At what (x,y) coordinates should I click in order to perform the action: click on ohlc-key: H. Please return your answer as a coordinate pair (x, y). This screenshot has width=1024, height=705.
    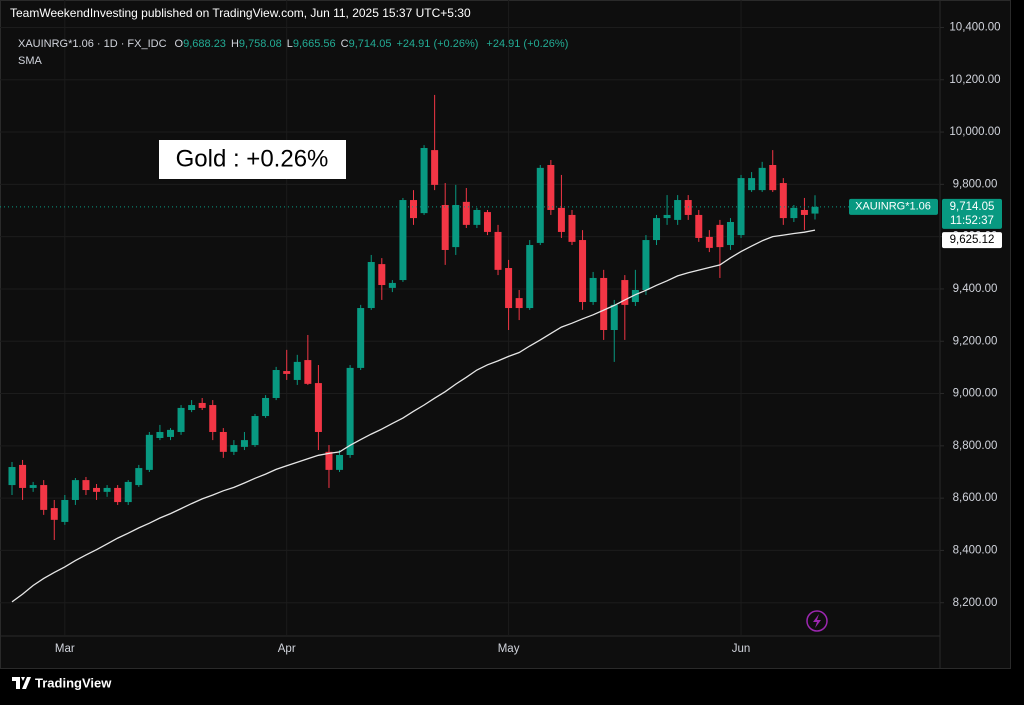
    Looking at the image, I should click on (235, 44).